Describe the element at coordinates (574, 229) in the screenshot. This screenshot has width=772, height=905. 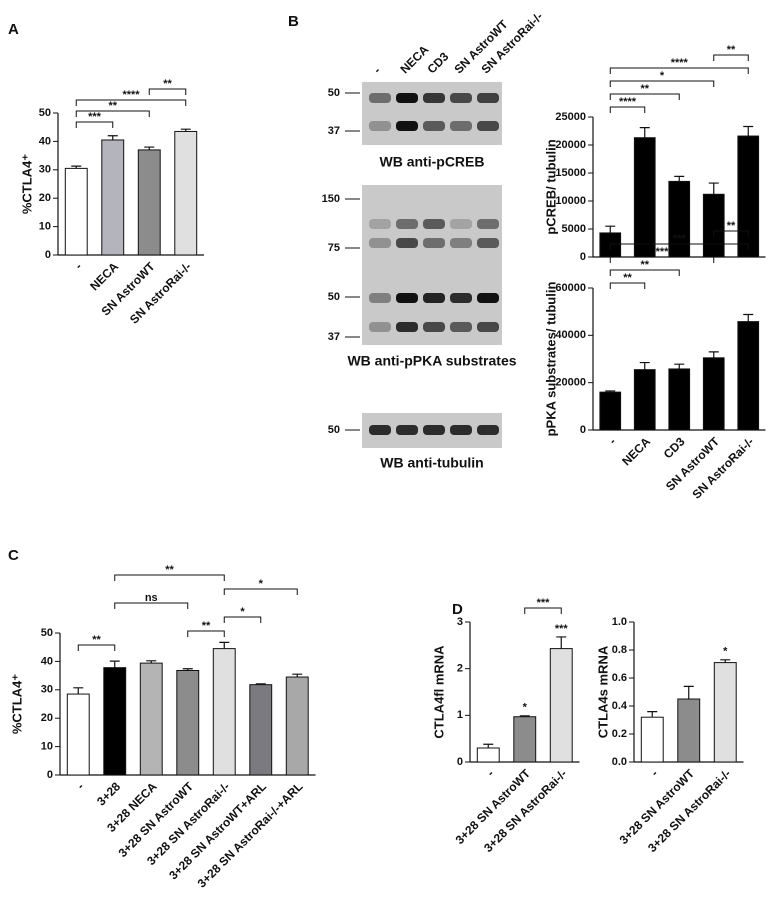
I see `y-tick-label: 5000` at that location.